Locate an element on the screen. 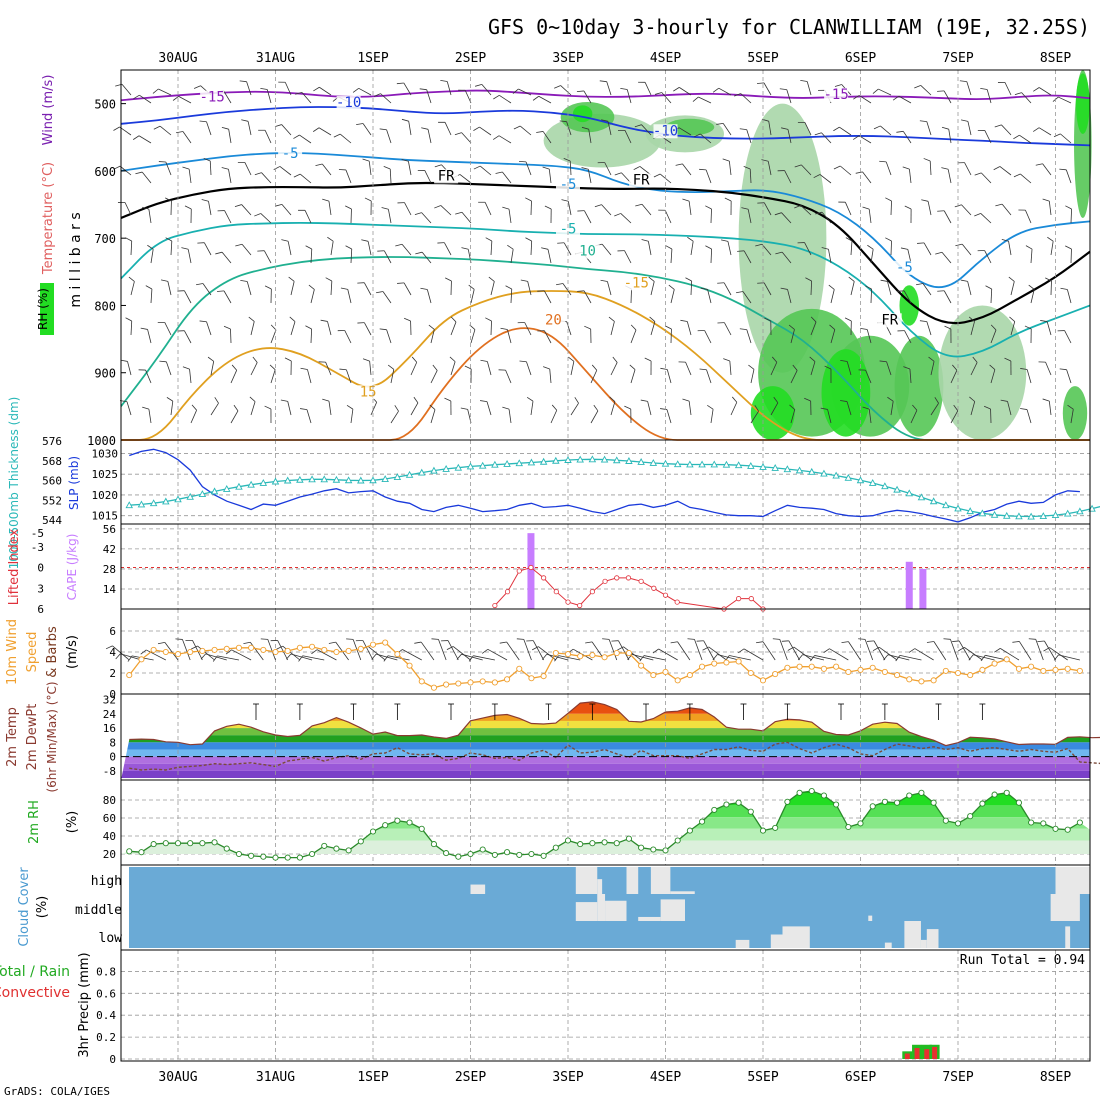  date-tick-label: 8SEP is located at coordinates (1055, 1077).